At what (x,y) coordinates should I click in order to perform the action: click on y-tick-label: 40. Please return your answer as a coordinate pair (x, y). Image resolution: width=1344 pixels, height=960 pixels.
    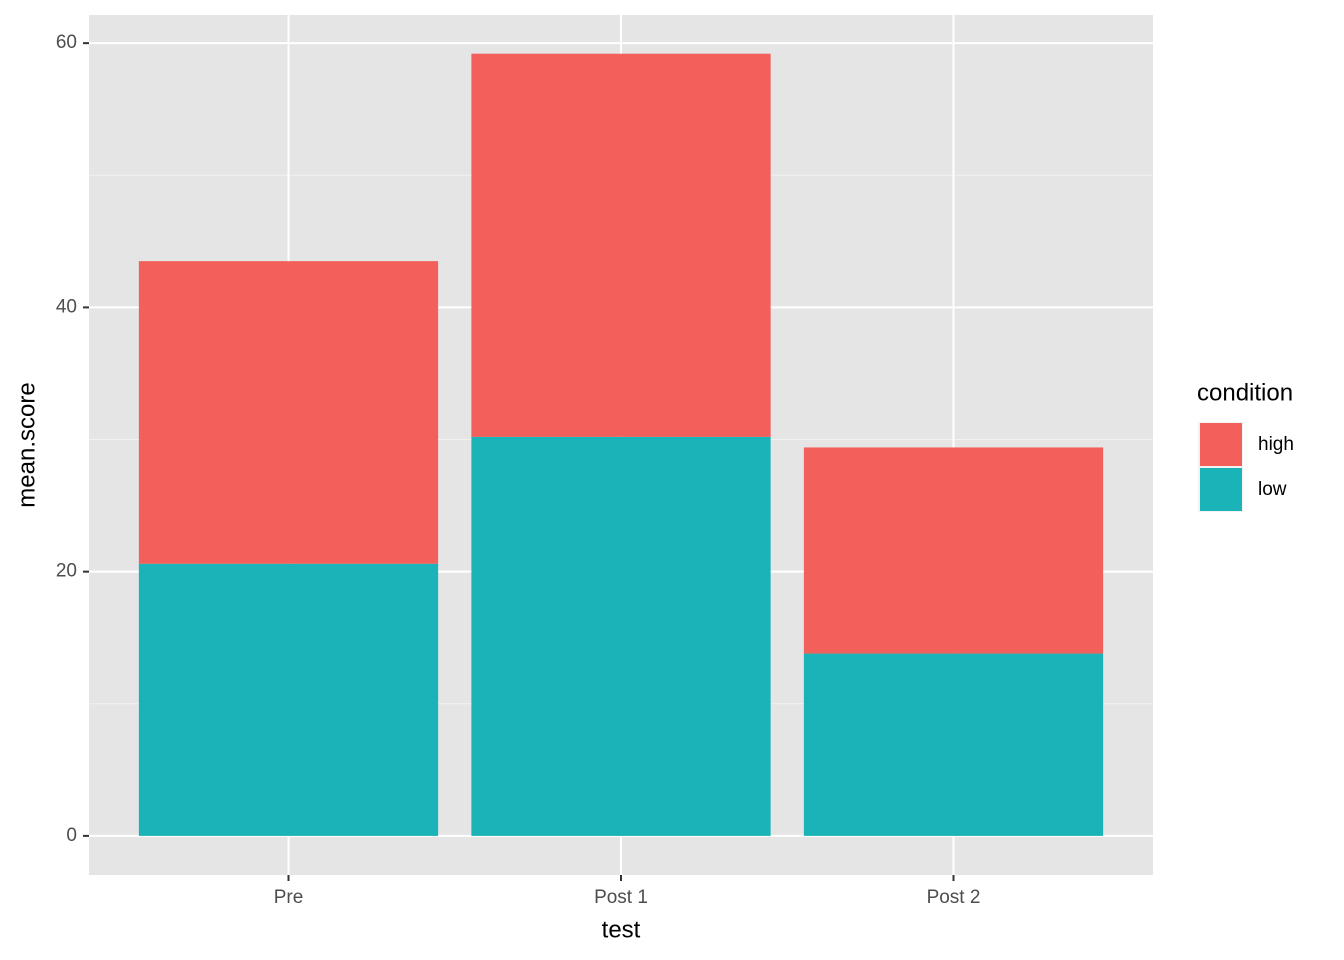
    Looking at the image, I should click on (66, 306).